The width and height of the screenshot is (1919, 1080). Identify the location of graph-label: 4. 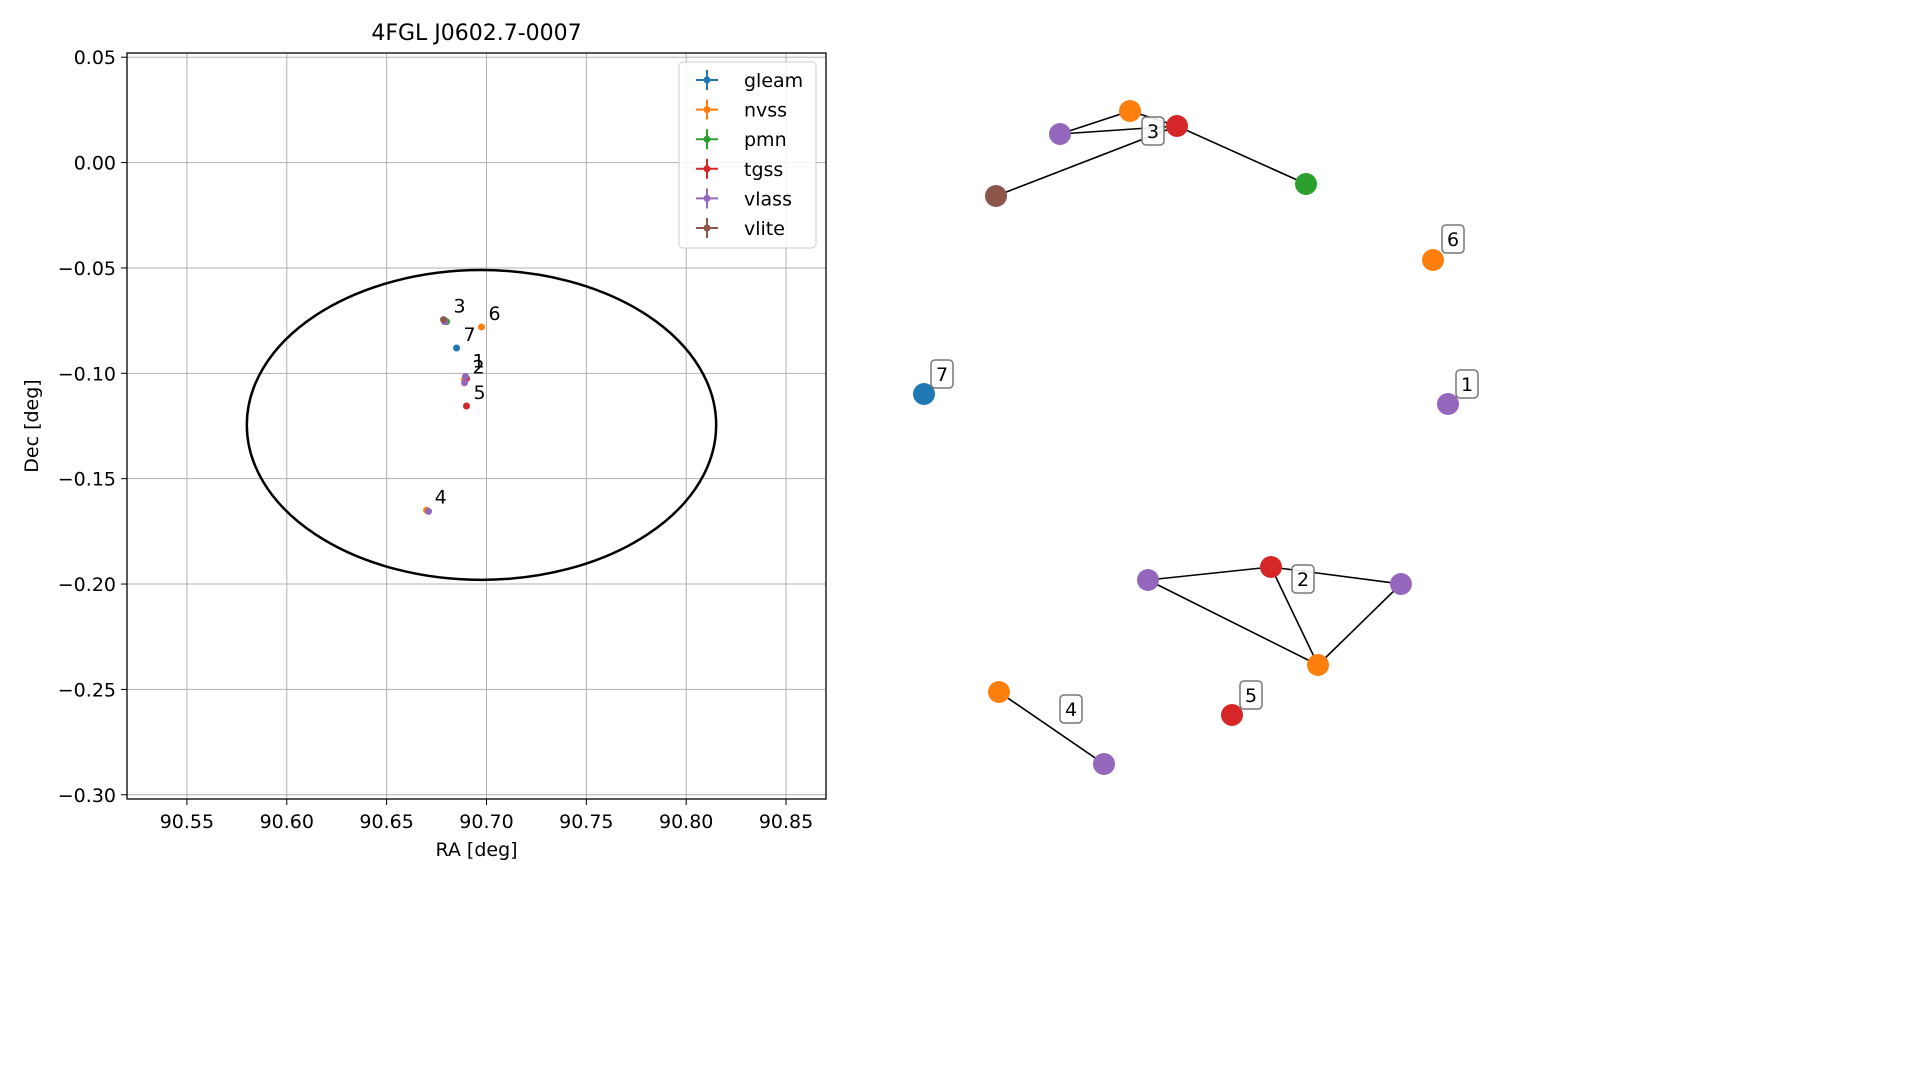
(1071, 709).